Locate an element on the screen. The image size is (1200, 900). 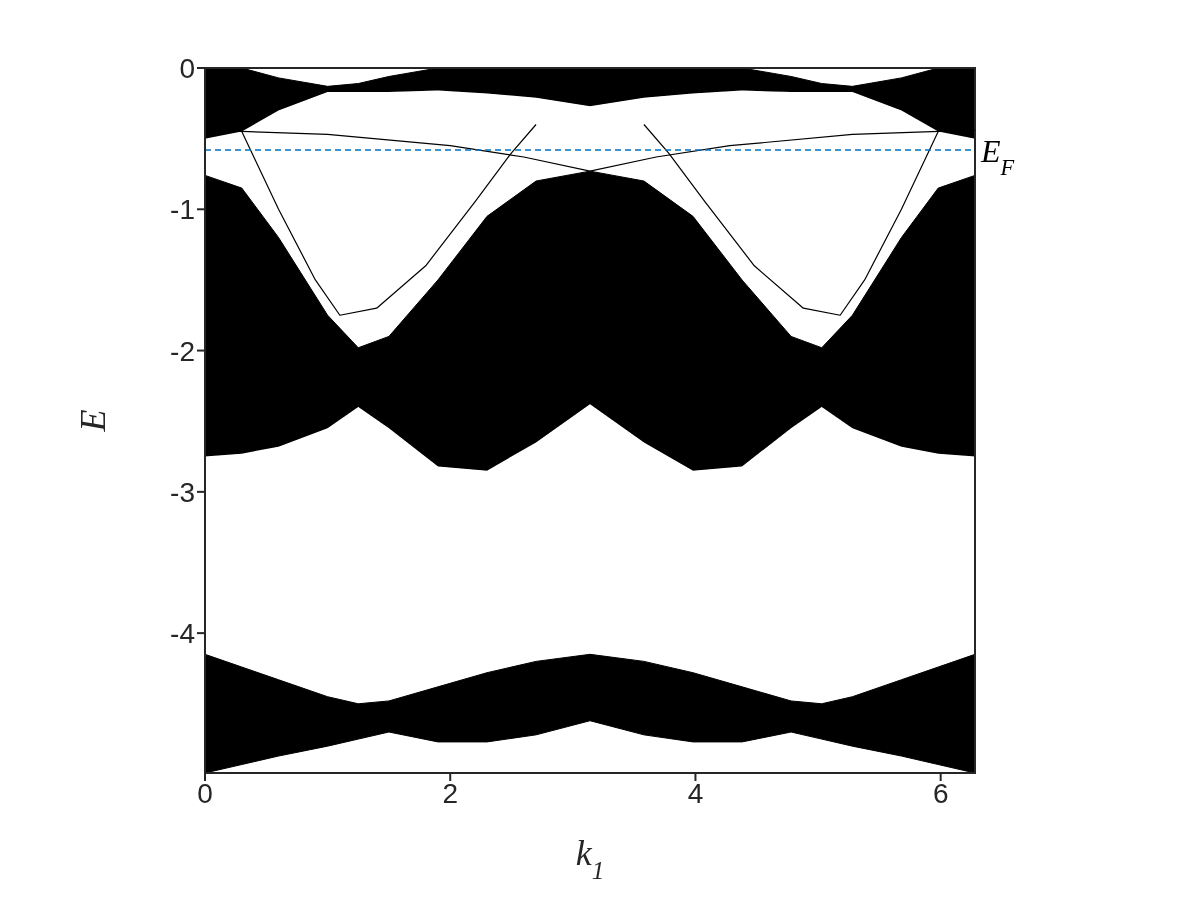
x-tick-label: 4 is located at coordinates (695, 793).